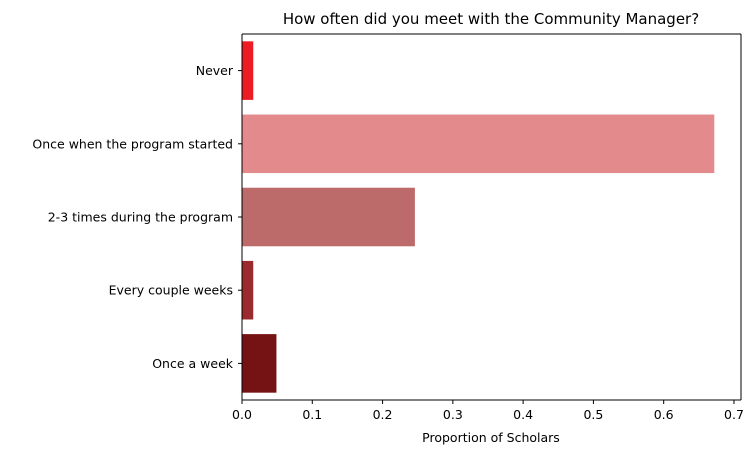  Describe the element at coordinates (242, 414) in the screenshot. I see `x-tick-label: 0.0` at that location.